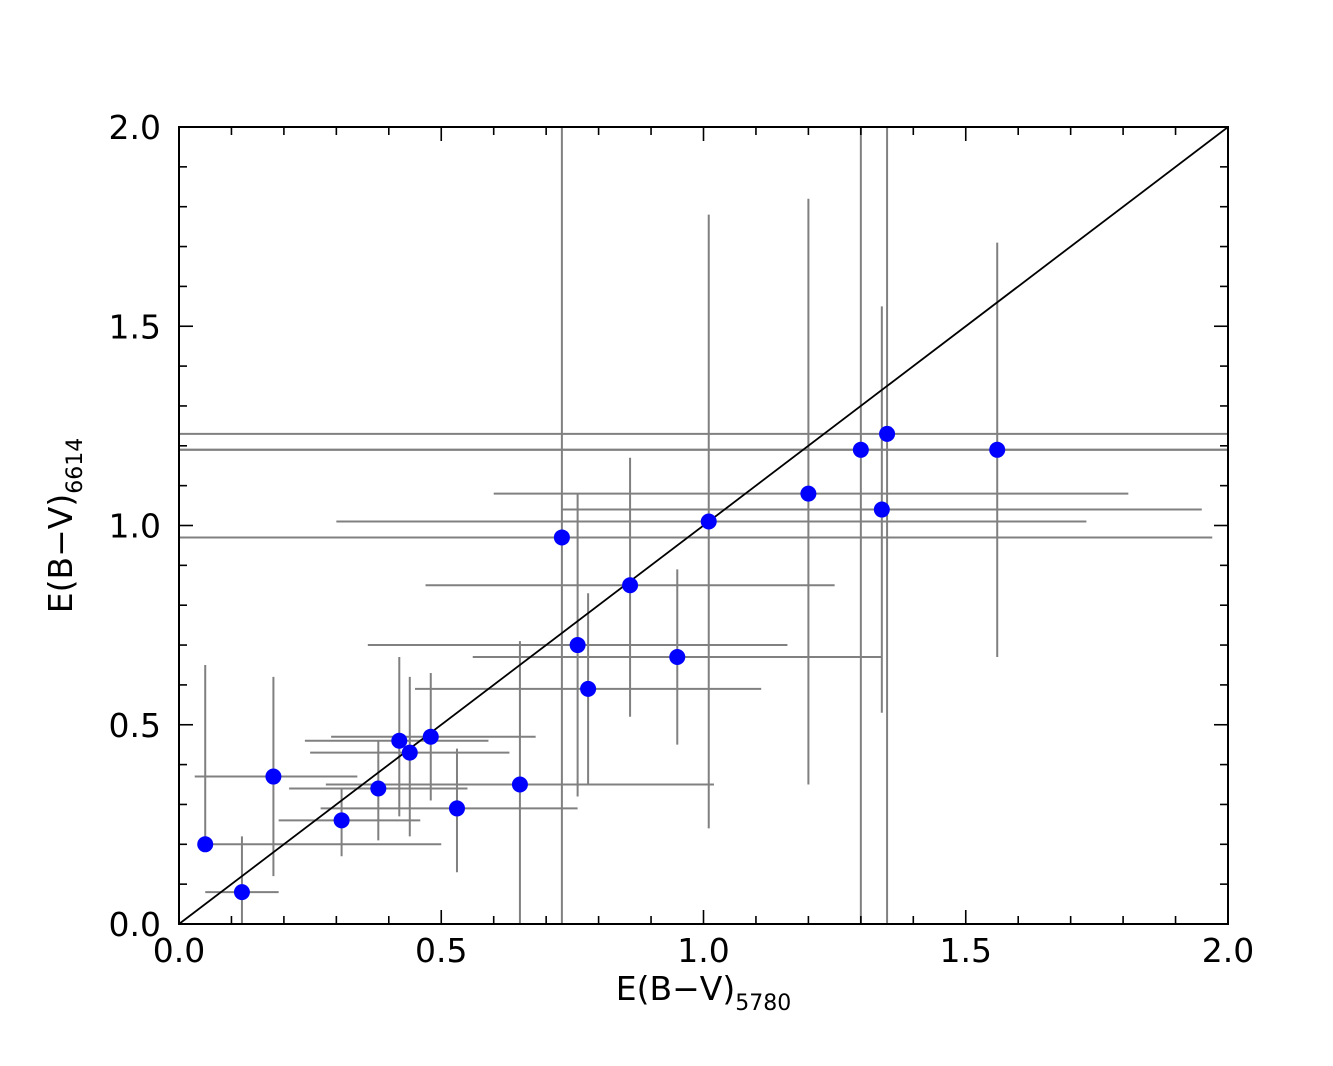 The image size is (1333, 1066). What do you see at coordinates (135, 127) in the screenshot?
I see `y-tick-label: 2.0` at bounding box center [135, 127].